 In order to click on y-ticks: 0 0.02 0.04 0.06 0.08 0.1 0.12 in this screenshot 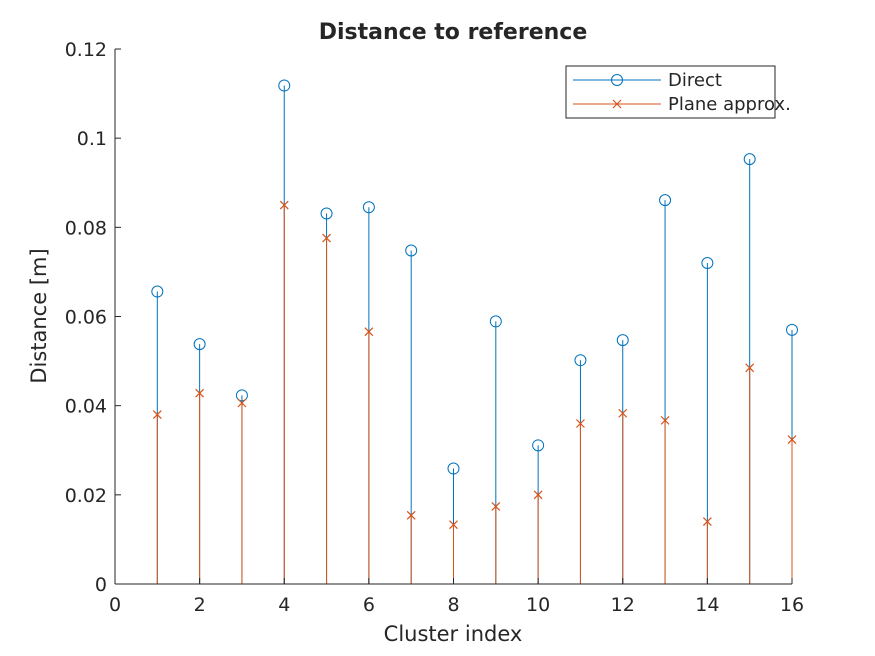, I will do `click(93, 317)`.